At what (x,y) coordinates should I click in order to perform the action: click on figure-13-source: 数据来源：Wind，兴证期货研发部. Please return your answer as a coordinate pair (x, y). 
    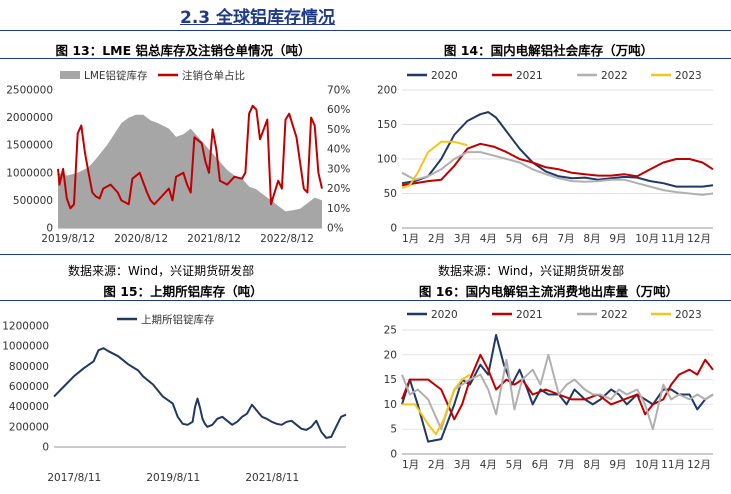
    Looking at the image, I should click on (161, 271).